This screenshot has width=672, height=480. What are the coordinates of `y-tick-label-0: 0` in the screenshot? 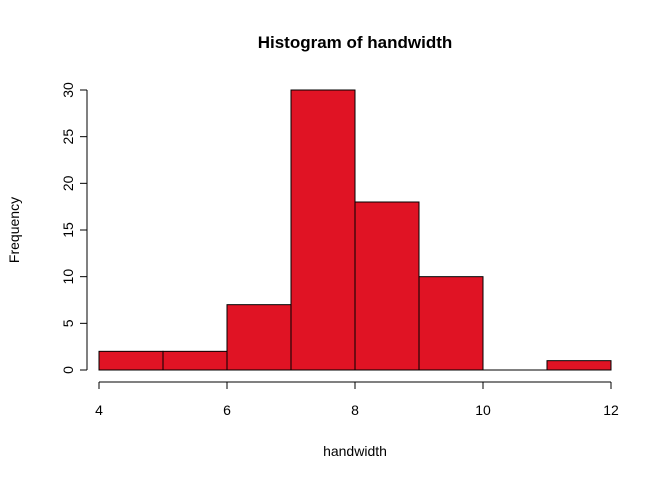 It's located at (68, 370).